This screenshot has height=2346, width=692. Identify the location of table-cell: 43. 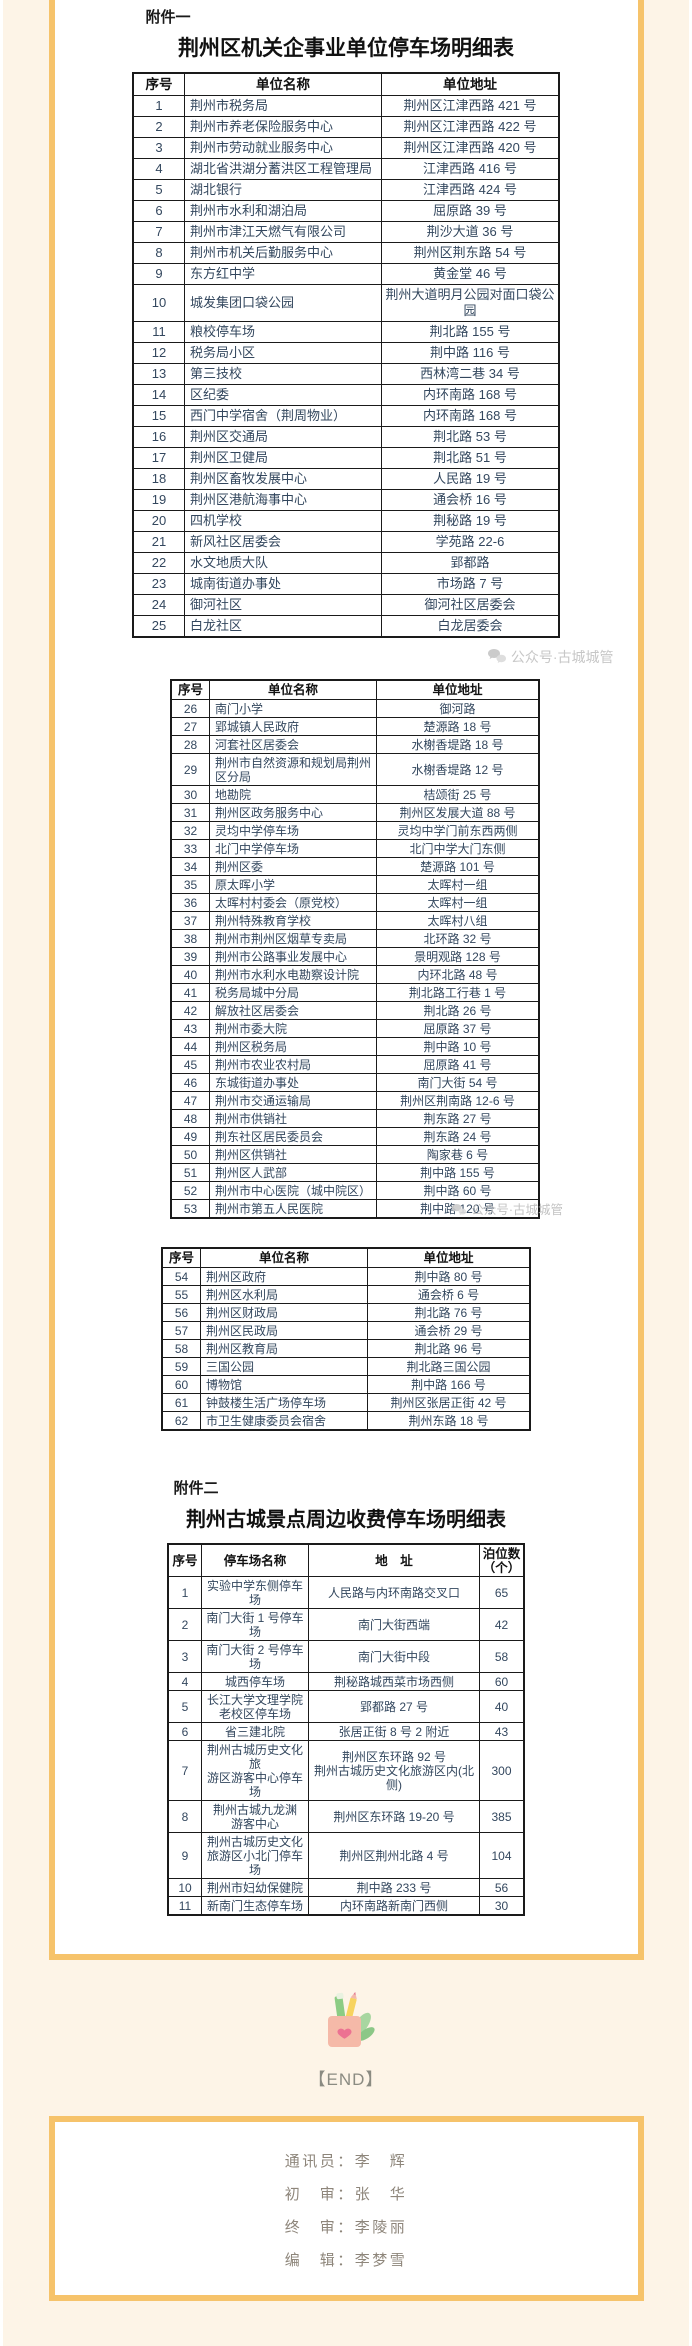
(502, 1731).